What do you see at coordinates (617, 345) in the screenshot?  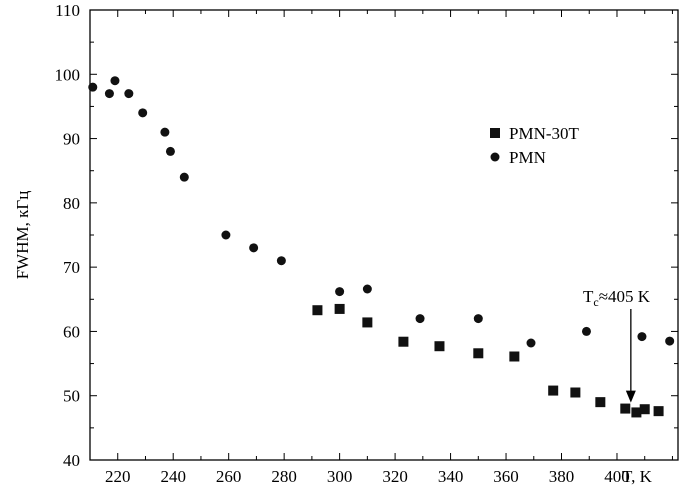 I see `tc-annotation: Tc≈405 K` at bounding box center [617, 345].